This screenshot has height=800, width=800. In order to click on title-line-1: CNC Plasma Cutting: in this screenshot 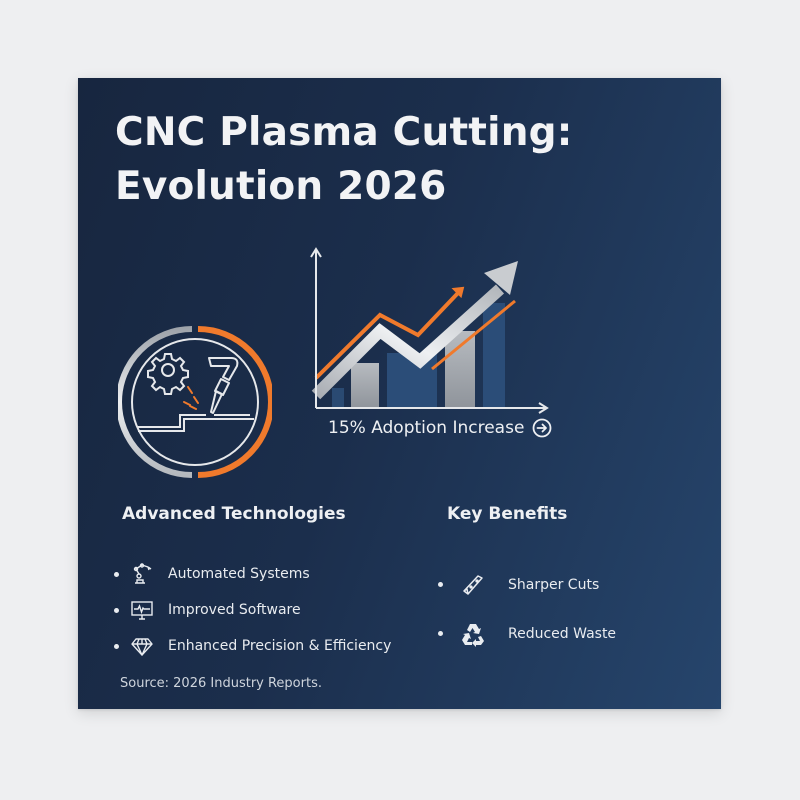, I will do `click(344, 132)`.